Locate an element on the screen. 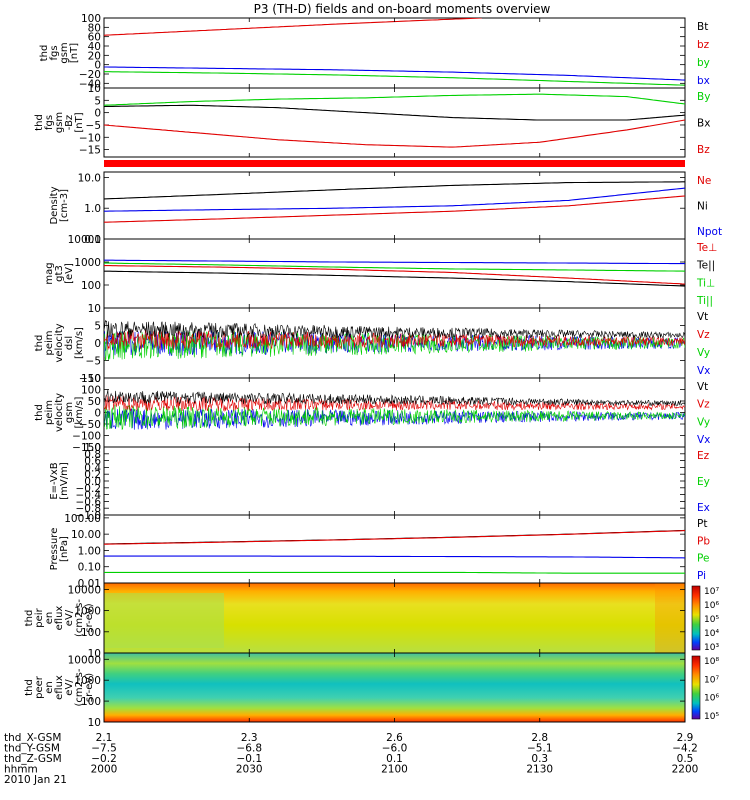 This screenshot has height=800, width=750. y-axis-label: gsm is located at coordinates (59, 122).